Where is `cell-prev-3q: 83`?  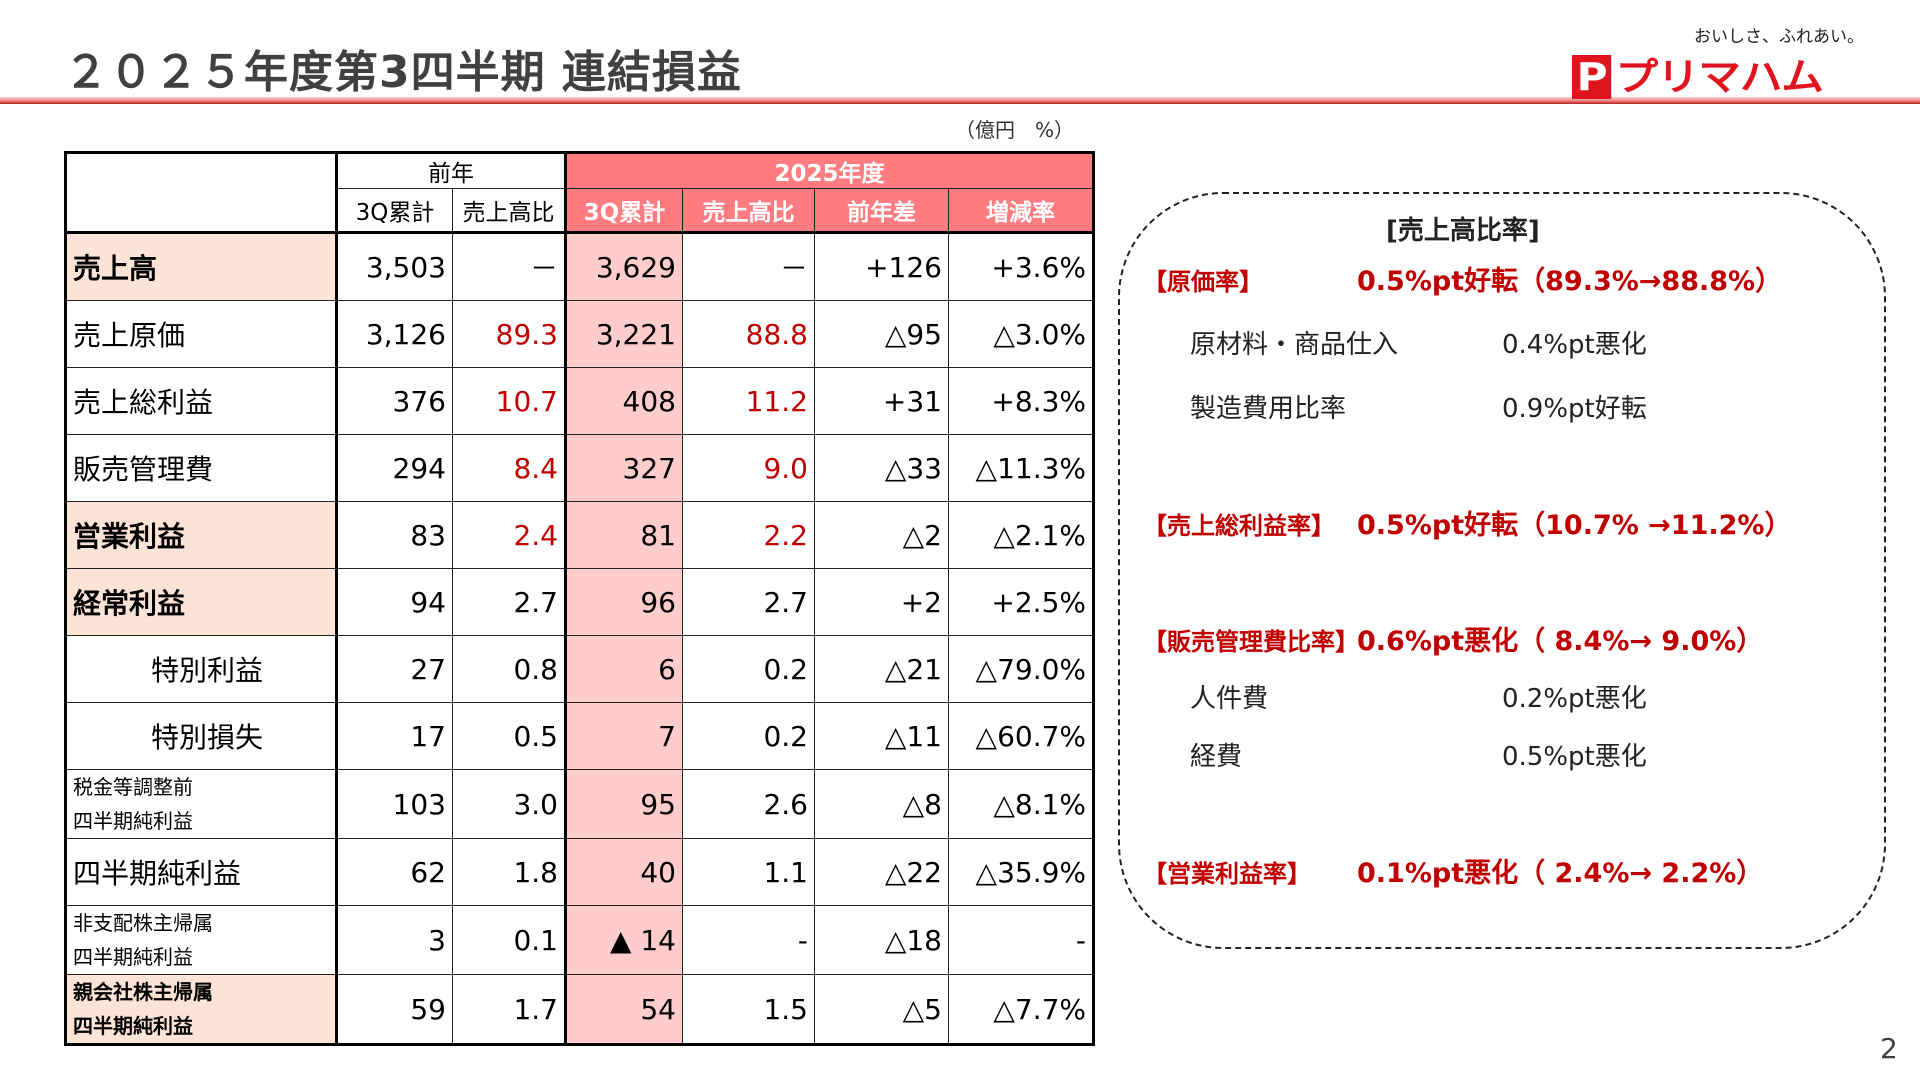 cell-prev-3q: 83 is located at coordinates (394, 535).